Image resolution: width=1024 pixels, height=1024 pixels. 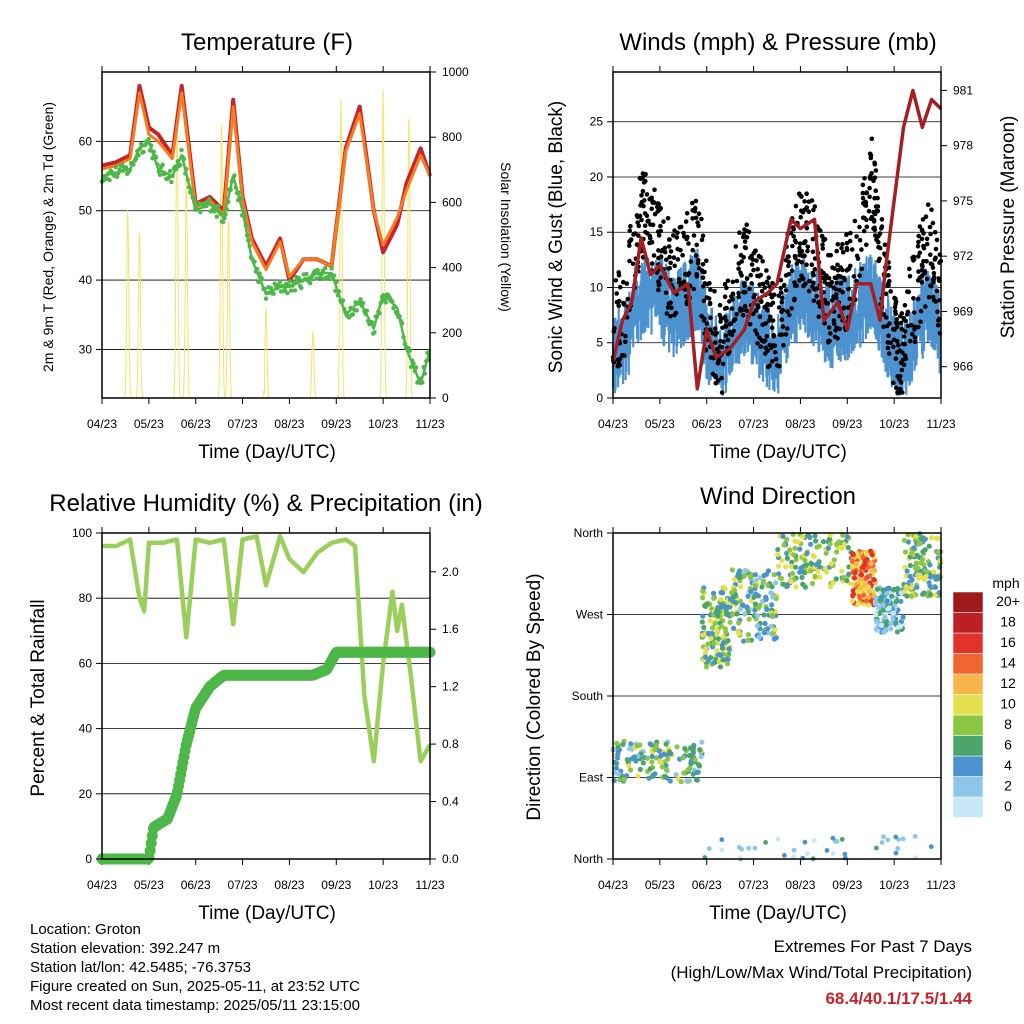 What do you see at coordinates (847, 424) in the screenshot?
I see `winds-x-tick-label: 09/23` at bounding box center [847, 424].